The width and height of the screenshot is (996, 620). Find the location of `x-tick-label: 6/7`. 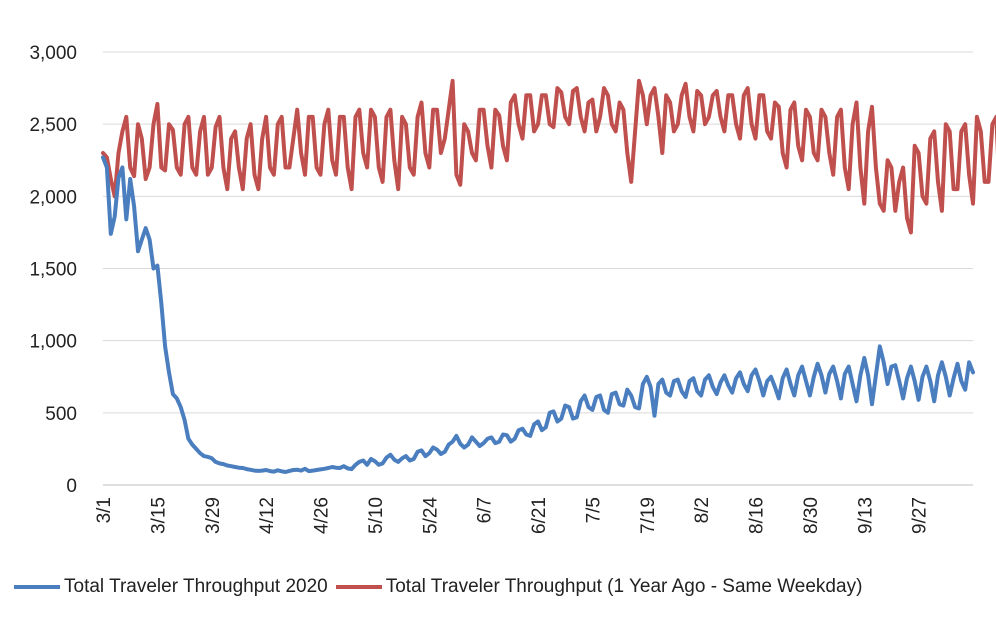

x-tick-label: 6/7 is located at coordinates (485, 510).